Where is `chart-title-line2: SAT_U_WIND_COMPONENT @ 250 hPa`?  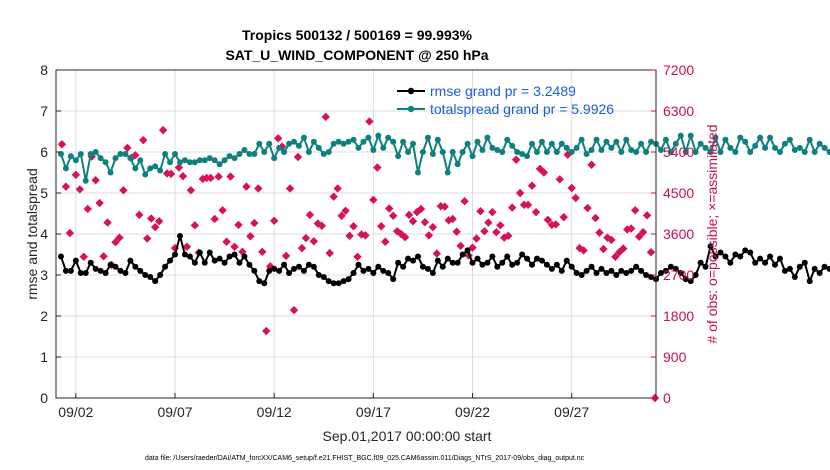 chart-title-line2: SAT_U_WIND_COMPONENT @ 250 hPa is located at coordinates (356, 55).